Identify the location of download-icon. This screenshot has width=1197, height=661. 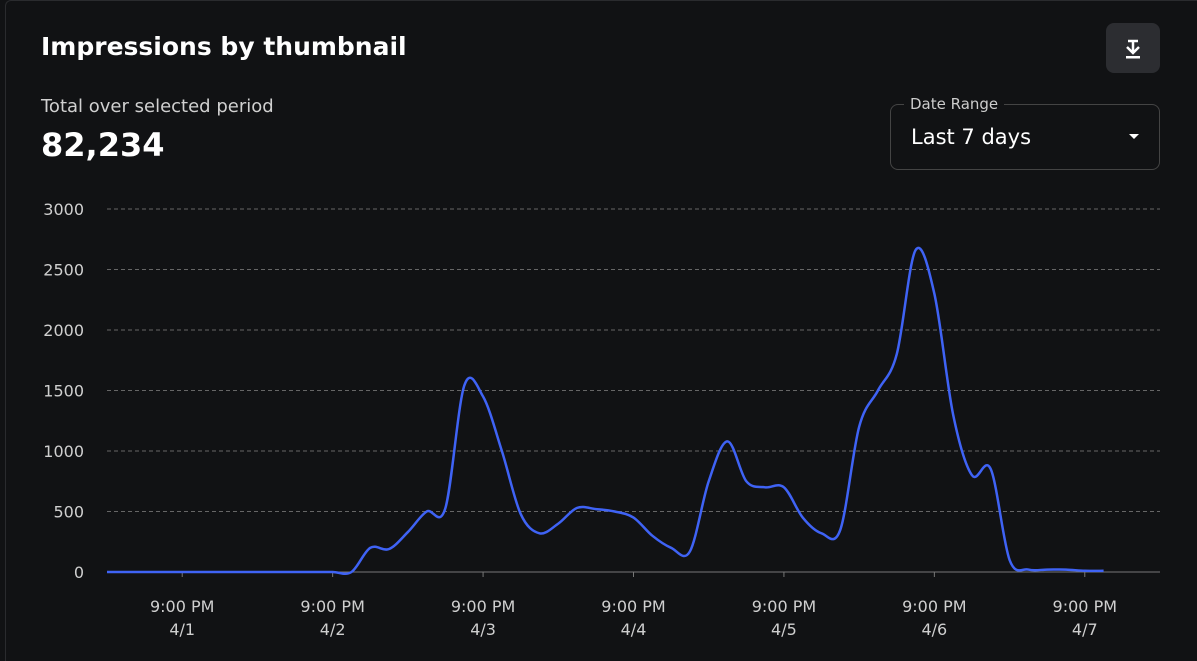
(1133, 49).